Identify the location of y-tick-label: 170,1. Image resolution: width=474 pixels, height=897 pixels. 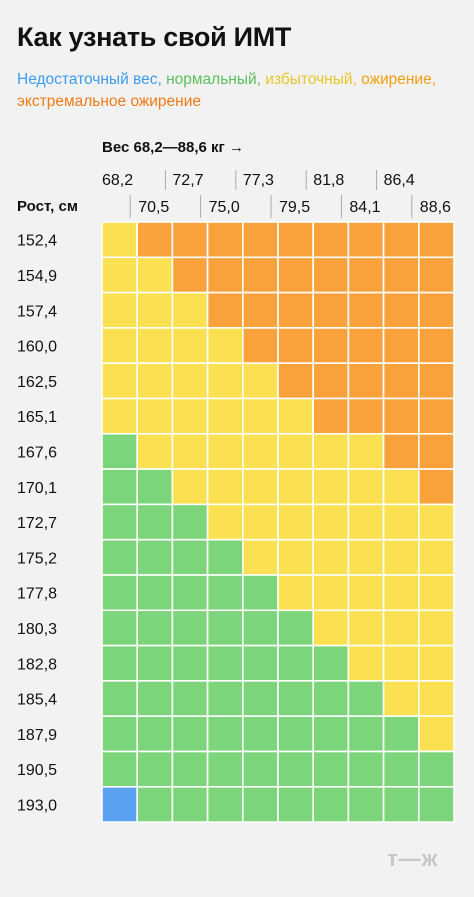
(37, 488).